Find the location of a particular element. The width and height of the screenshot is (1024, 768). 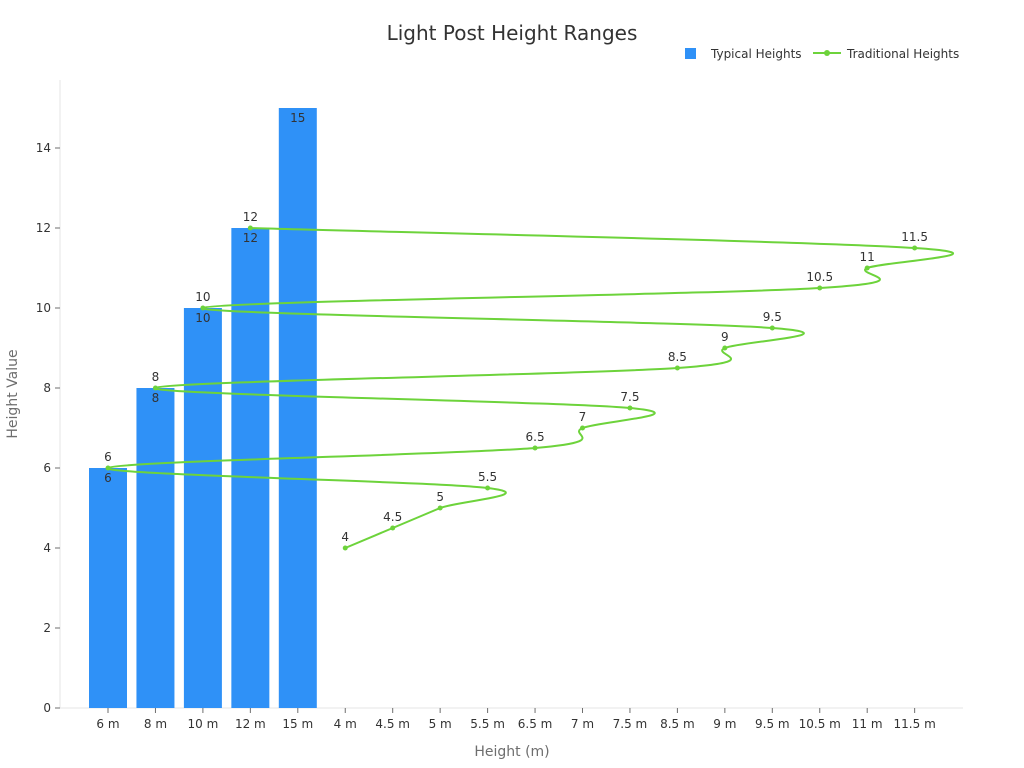

y-tick-label: 8 is located at coordinates (47, 388).